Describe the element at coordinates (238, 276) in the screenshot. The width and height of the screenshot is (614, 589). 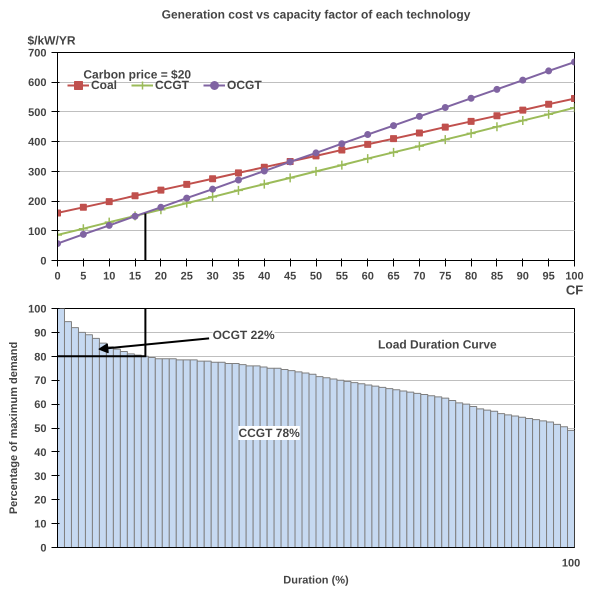
I see `x-tick-label: 35` at that location.